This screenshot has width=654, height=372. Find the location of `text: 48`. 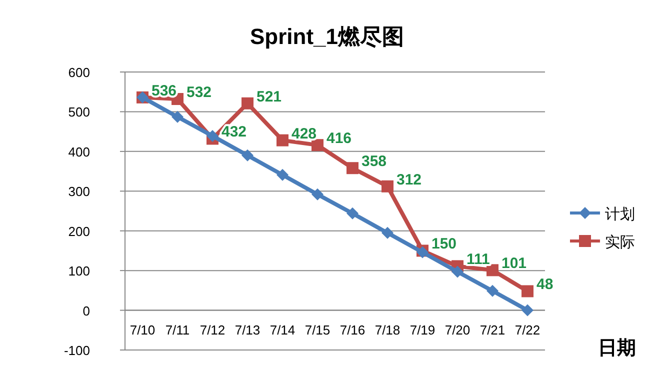

text: 48 is located at coordinates (545, 285).